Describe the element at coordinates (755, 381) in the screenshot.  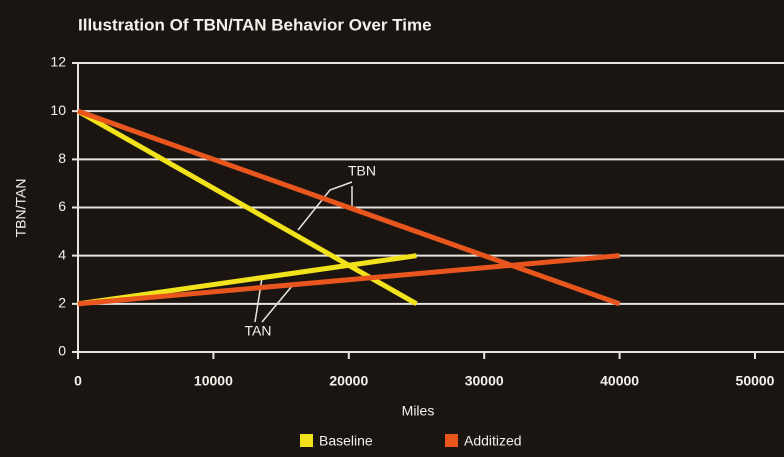
I see `x-tick-label: 50000` at that location.